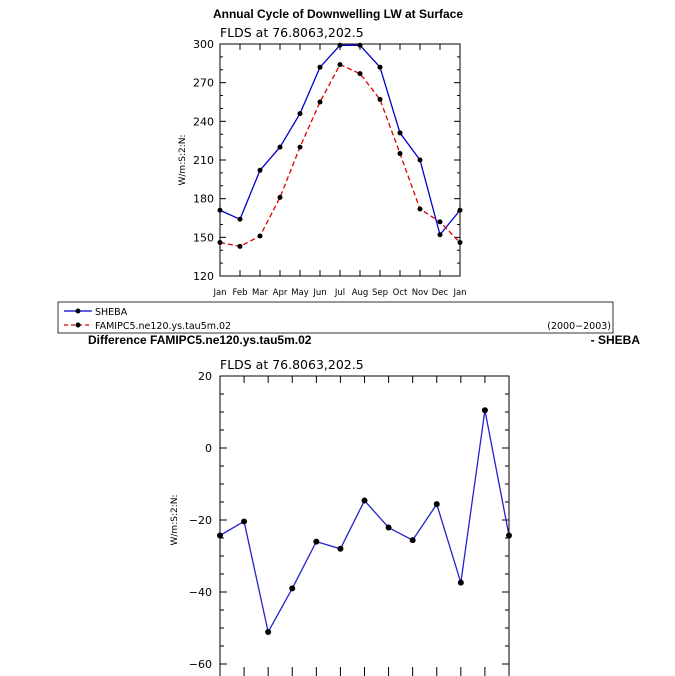  I want to click on top-y-tick-label: 270, so click(203, 83).